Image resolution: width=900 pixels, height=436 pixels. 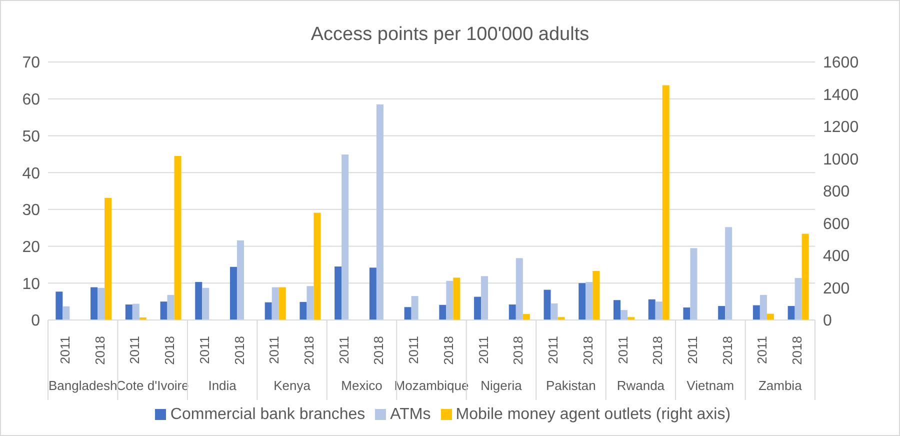 I want to click on legend-label: ATMs, so click(x=410, y=414).